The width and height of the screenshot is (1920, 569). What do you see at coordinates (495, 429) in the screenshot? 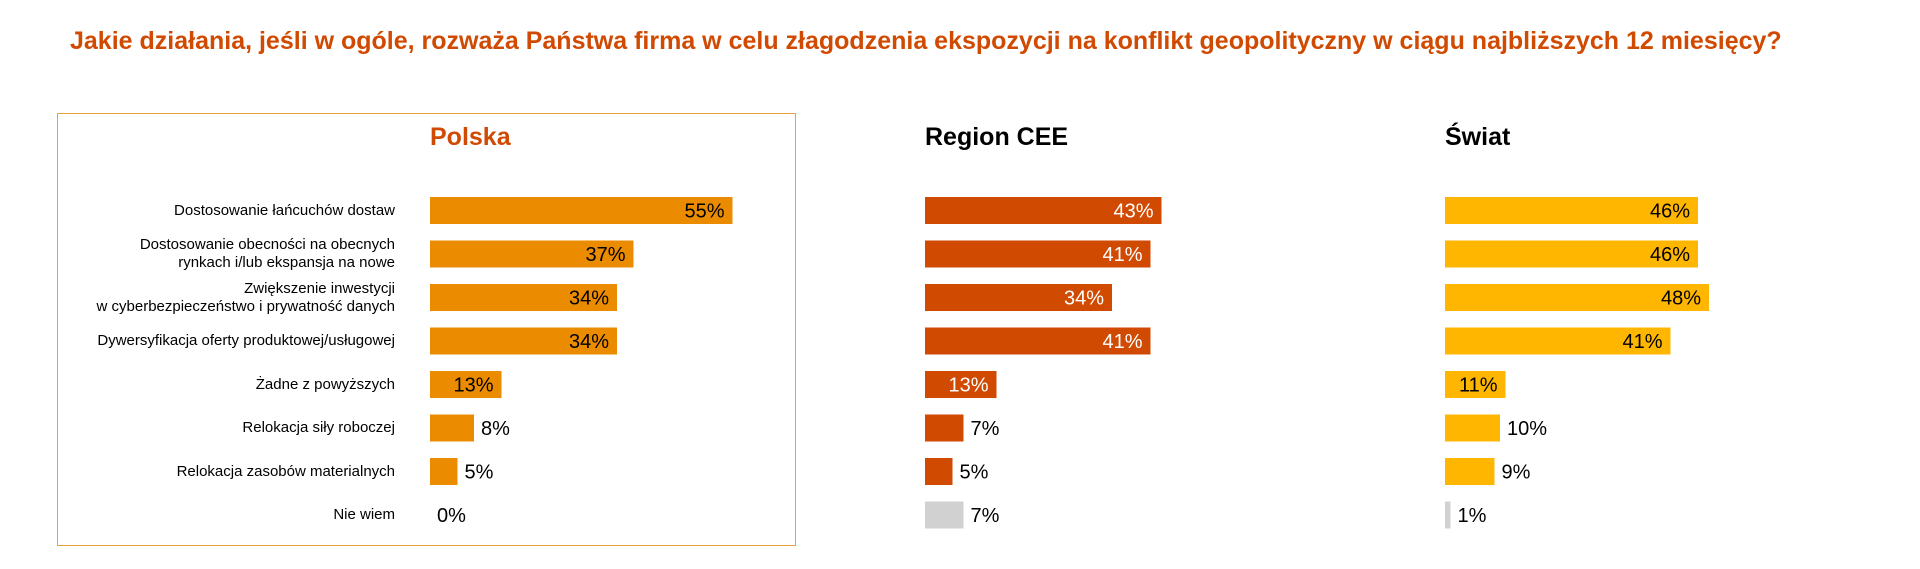
I see `data-label: 8%` at bounding box center [495, 429].